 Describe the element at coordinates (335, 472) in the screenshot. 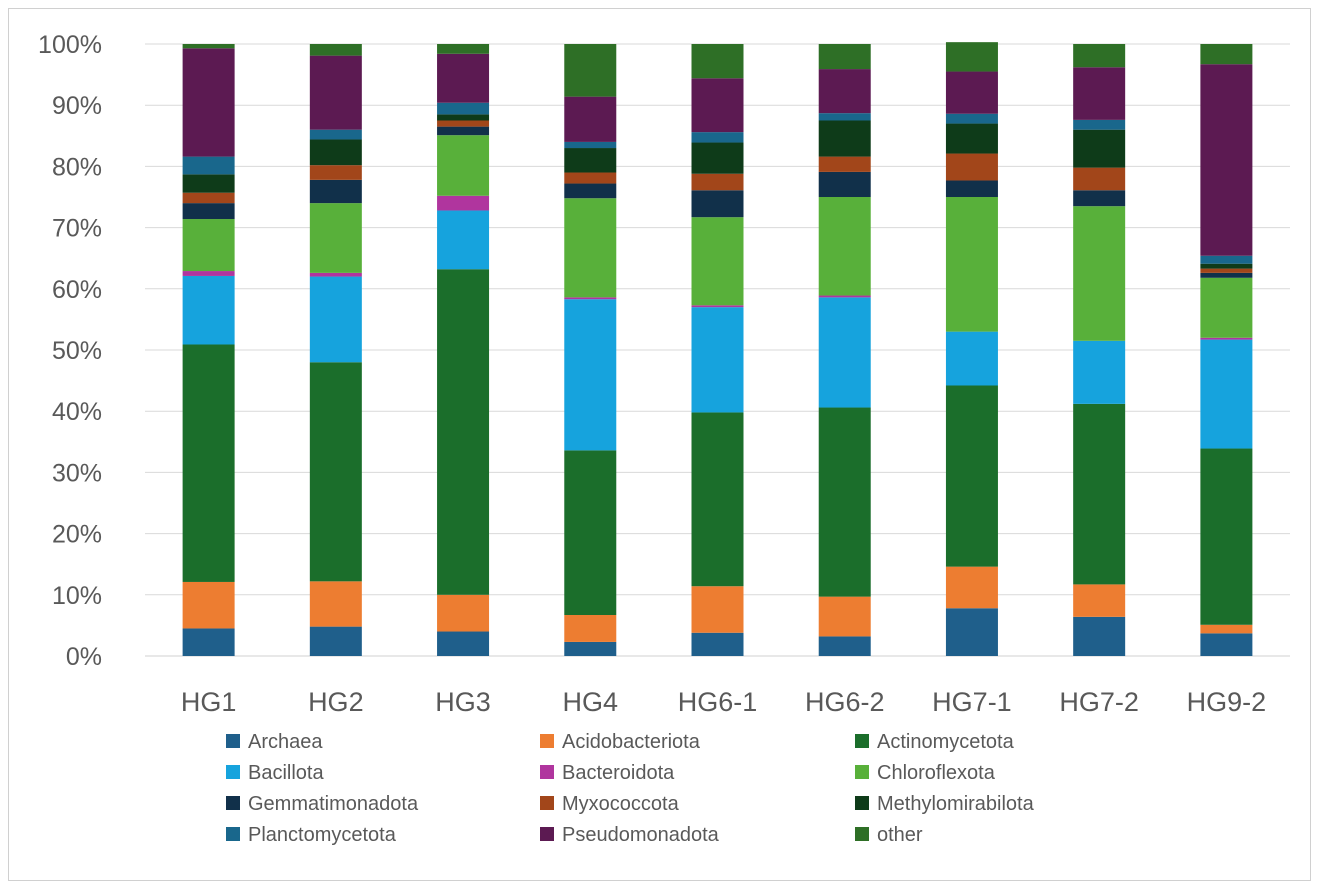

I see `bar-segment-actinomycetota-hg2` at that location.